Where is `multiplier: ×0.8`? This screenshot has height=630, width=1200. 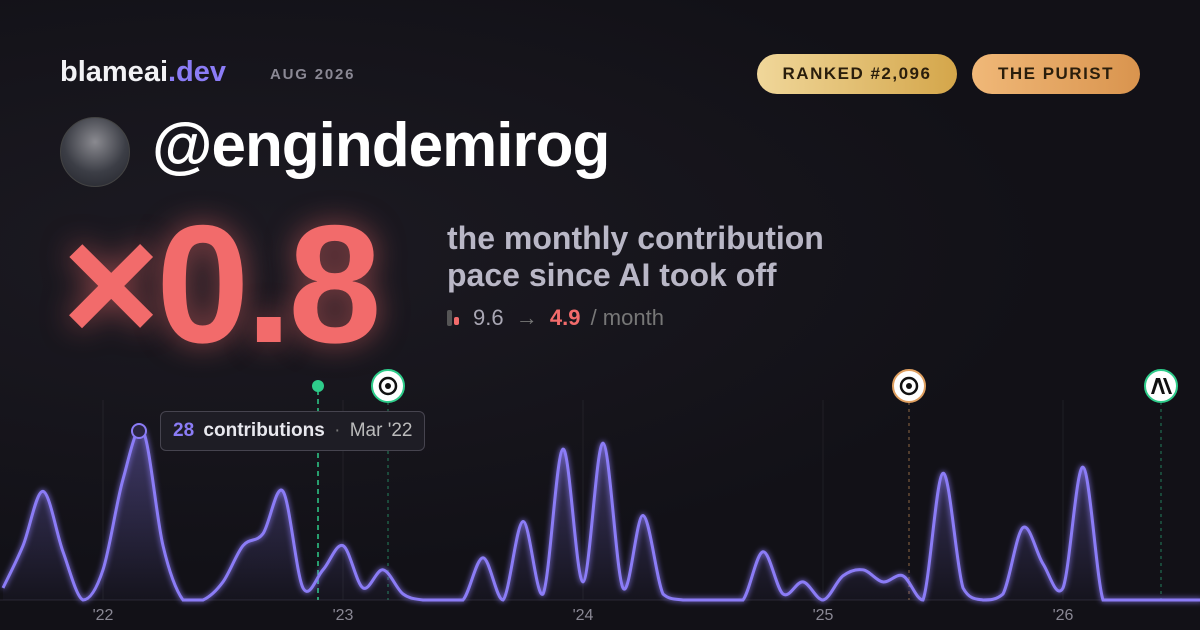 multiplier: ×0.8 is located at coordinates (222, 284).